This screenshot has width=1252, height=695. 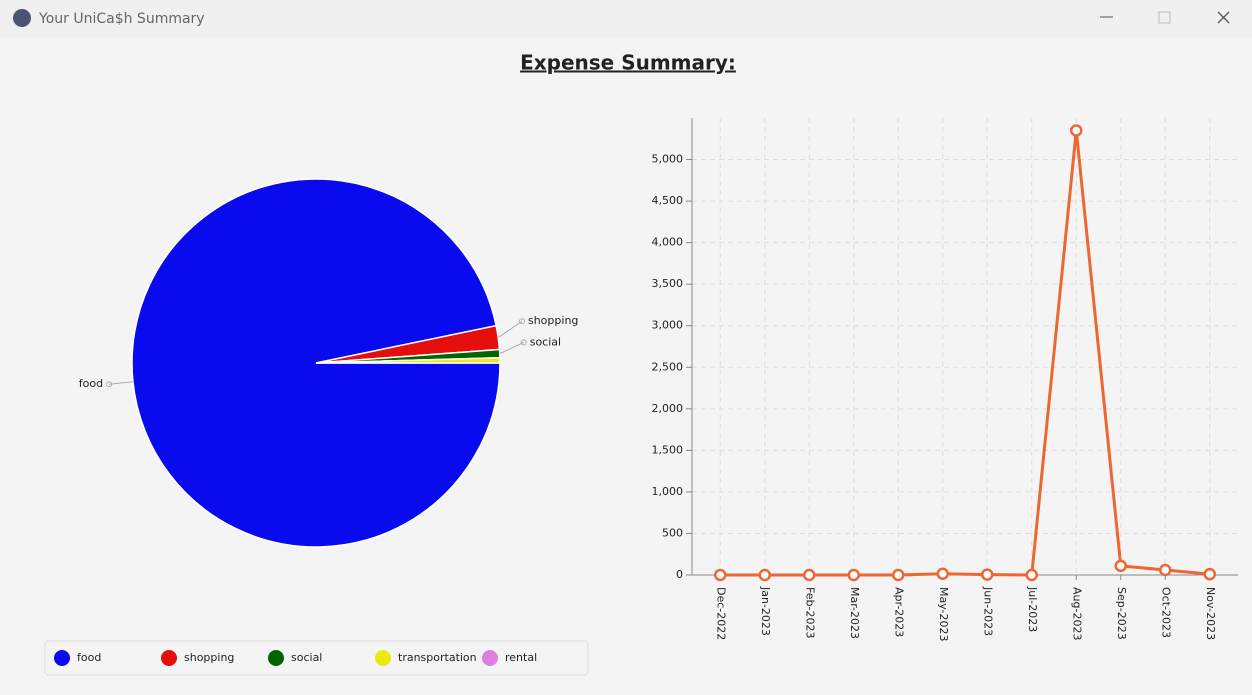 I want to click on y-tick-label: 2,500, so click(x=668, y=366).